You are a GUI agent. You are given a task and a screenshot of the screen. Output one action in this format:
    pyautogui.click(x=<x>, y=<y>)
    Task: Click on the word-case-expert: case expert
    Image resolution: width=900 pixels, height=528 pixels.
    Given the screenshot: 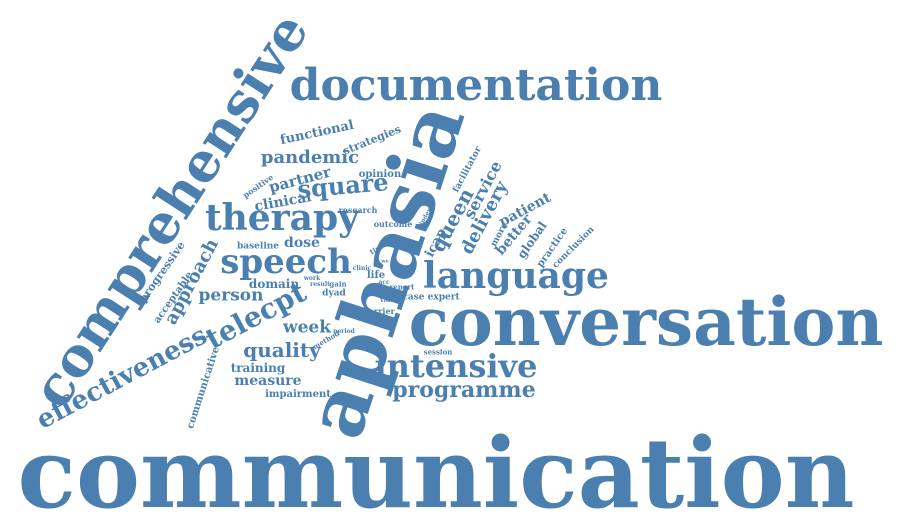 What is the action you would take?
    pyautogui.click(x=431, y=297)
    